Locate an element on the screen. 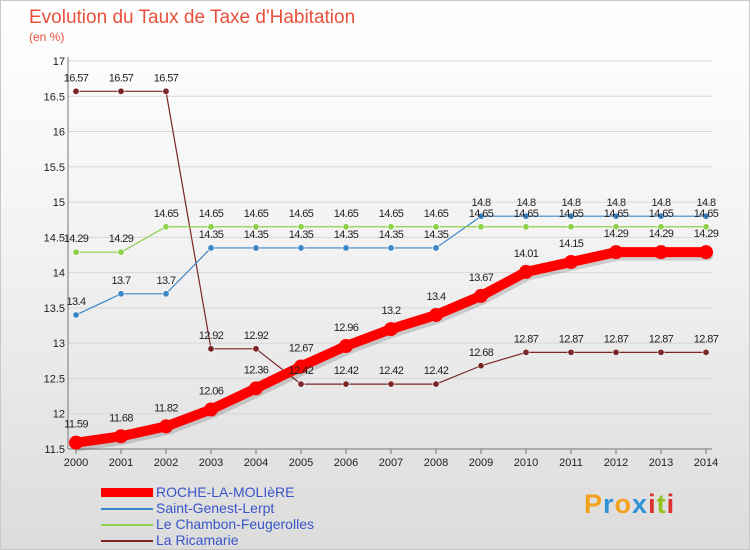 This screenshot has width=750, height=550. y-tick-label: 11.5 is located at coordinates (54, 450).